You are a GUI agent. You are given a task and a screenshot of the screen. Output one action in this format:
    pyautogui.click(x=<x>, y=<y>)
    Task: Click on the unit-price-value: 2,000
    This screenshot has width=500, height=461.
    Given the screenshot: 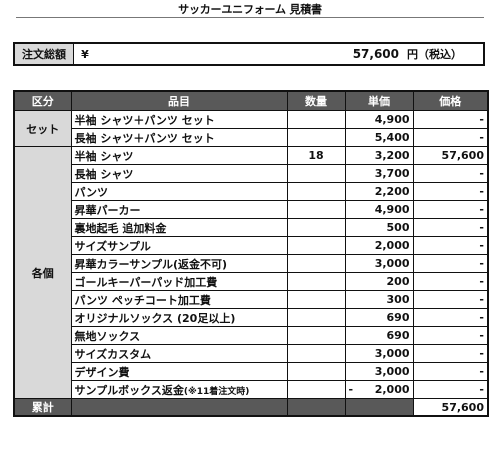 What is the action you would take?
    pyautogui.click(x=392, y=389)
    